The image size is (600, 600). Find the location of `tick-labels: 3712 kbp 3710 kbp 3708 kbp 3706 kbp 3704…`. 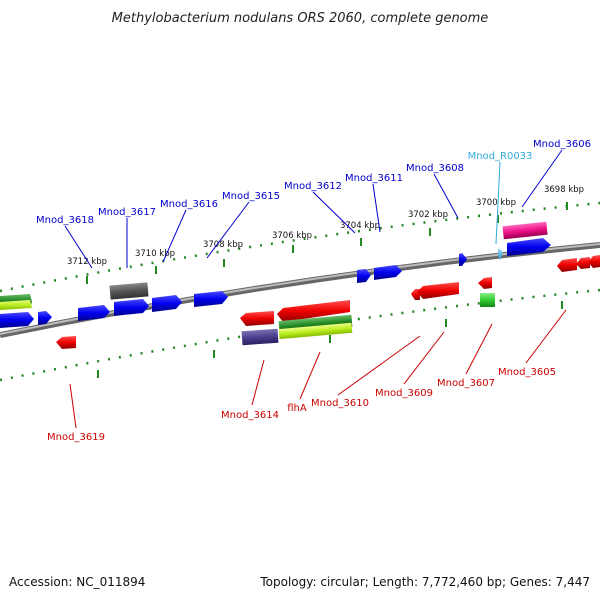

tick-labels: 3712 kbp 3710 kbp 3708 kbp 3706 kbp 3704… is located at coordinates (325, 226).